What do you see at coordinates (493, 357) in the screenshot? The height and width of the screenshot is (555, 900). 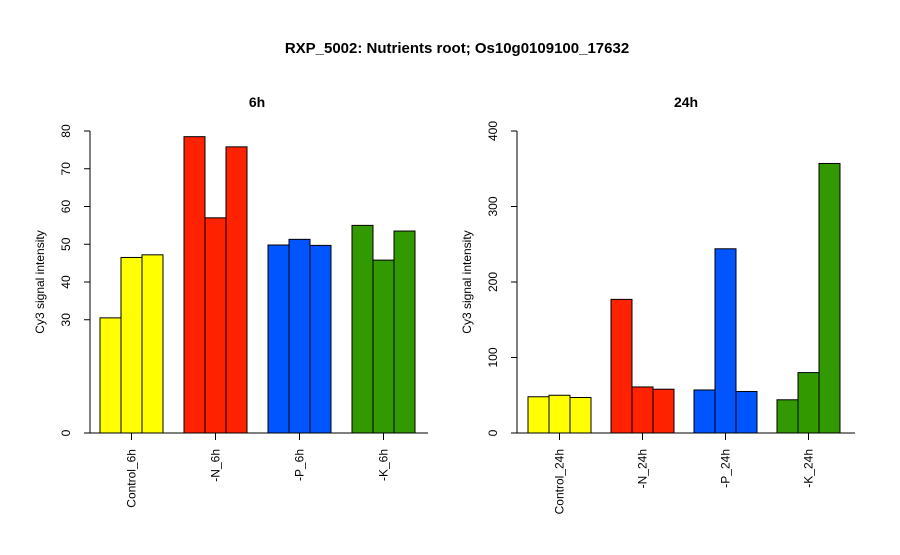 I see `y-tick-label: 100` at bounding box center [493, 357].